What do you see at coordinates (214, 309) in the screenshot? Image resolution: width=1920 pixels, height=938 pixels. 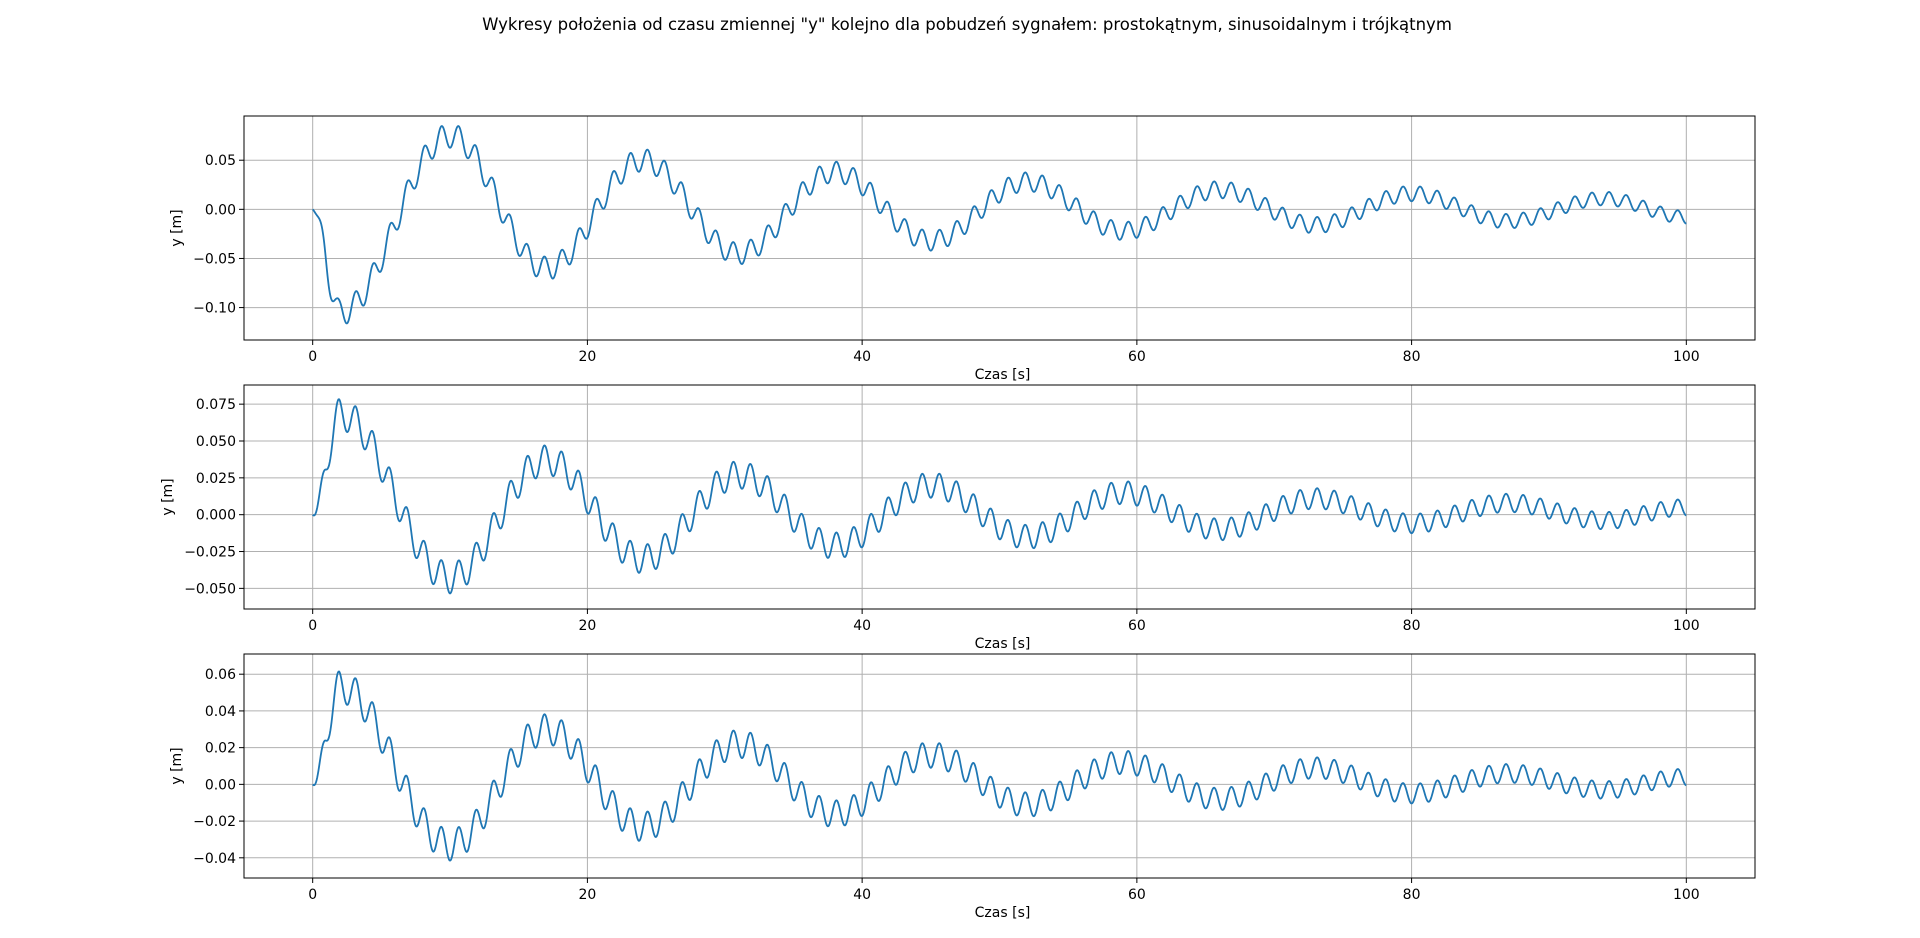 I see `y-tick-label: −0.10` at bounding box center [214, 309].